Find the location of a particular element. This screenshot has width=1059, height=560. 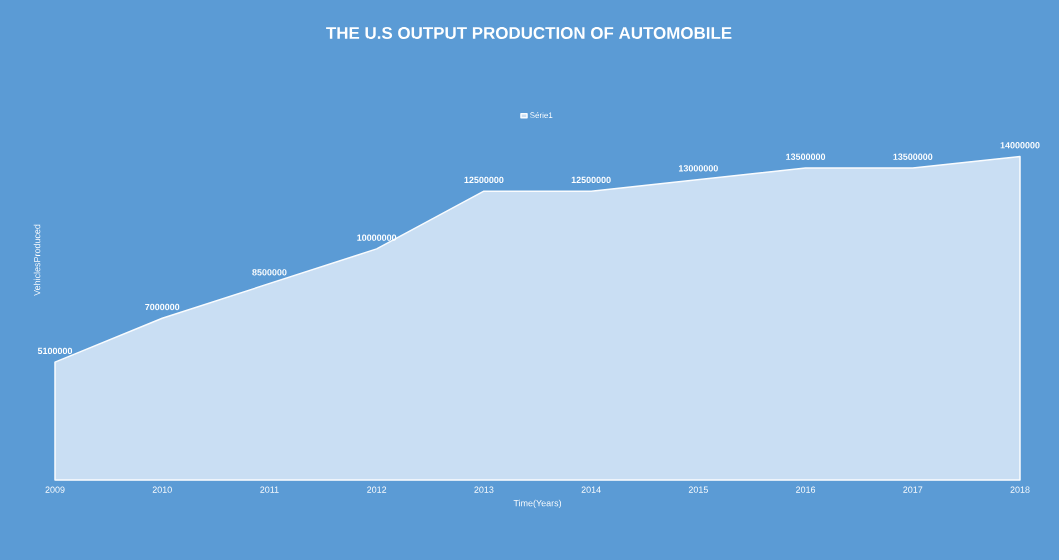

x-tick-label: 2012 is located at coordinates (377, 489).